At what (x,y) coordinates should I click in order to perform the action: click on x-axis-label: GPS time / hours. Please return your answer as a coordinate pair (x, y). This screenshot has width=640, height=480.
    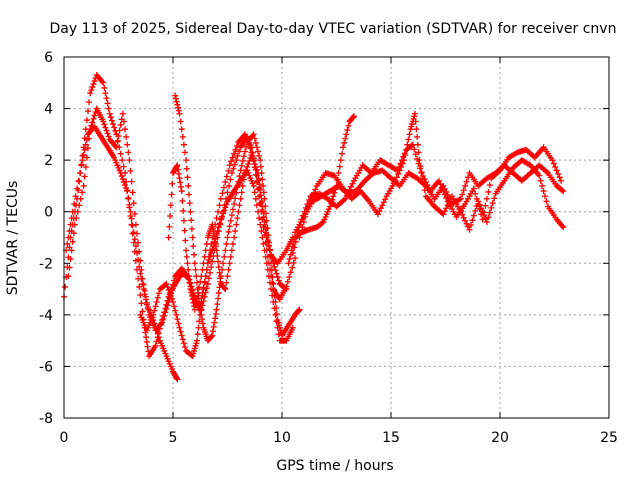
    Looking at the image, I should click on (334, 466).